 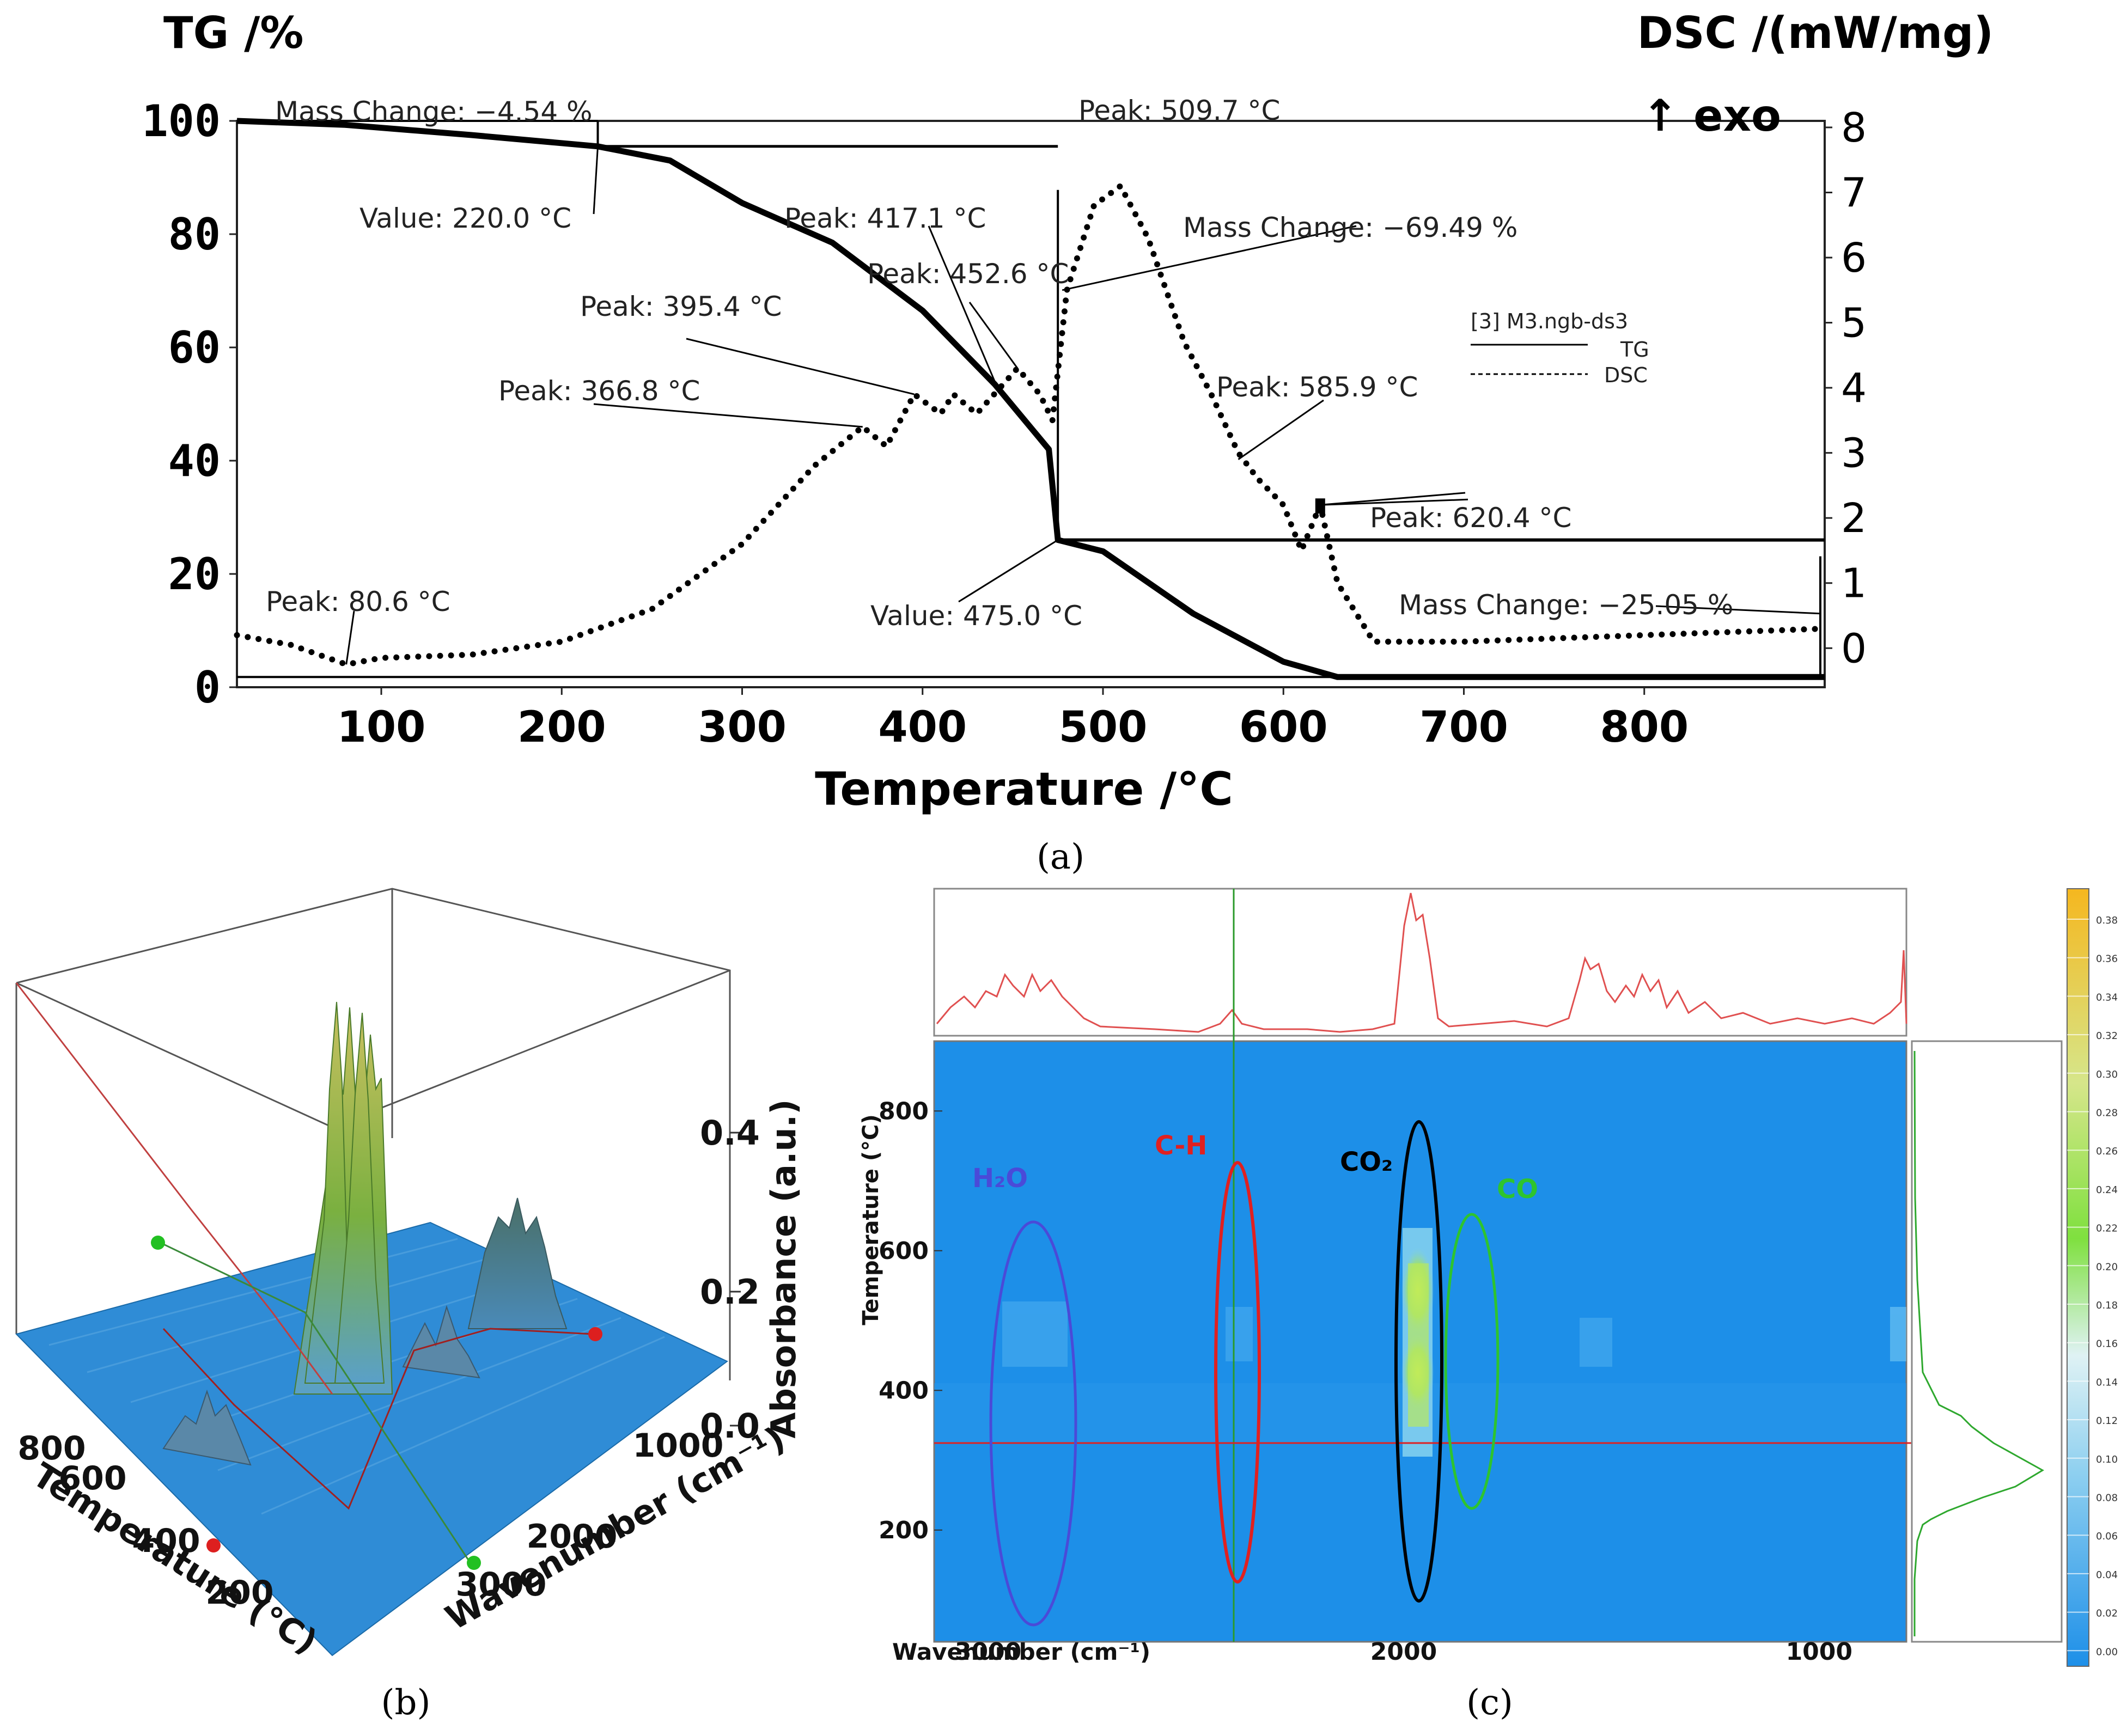 What do you see at coordinates (590, 1516) in the screenshot?
I see `chart-b-wavenumber-ticks: 3000 2000 1000` at bounding box center [590, 1516].